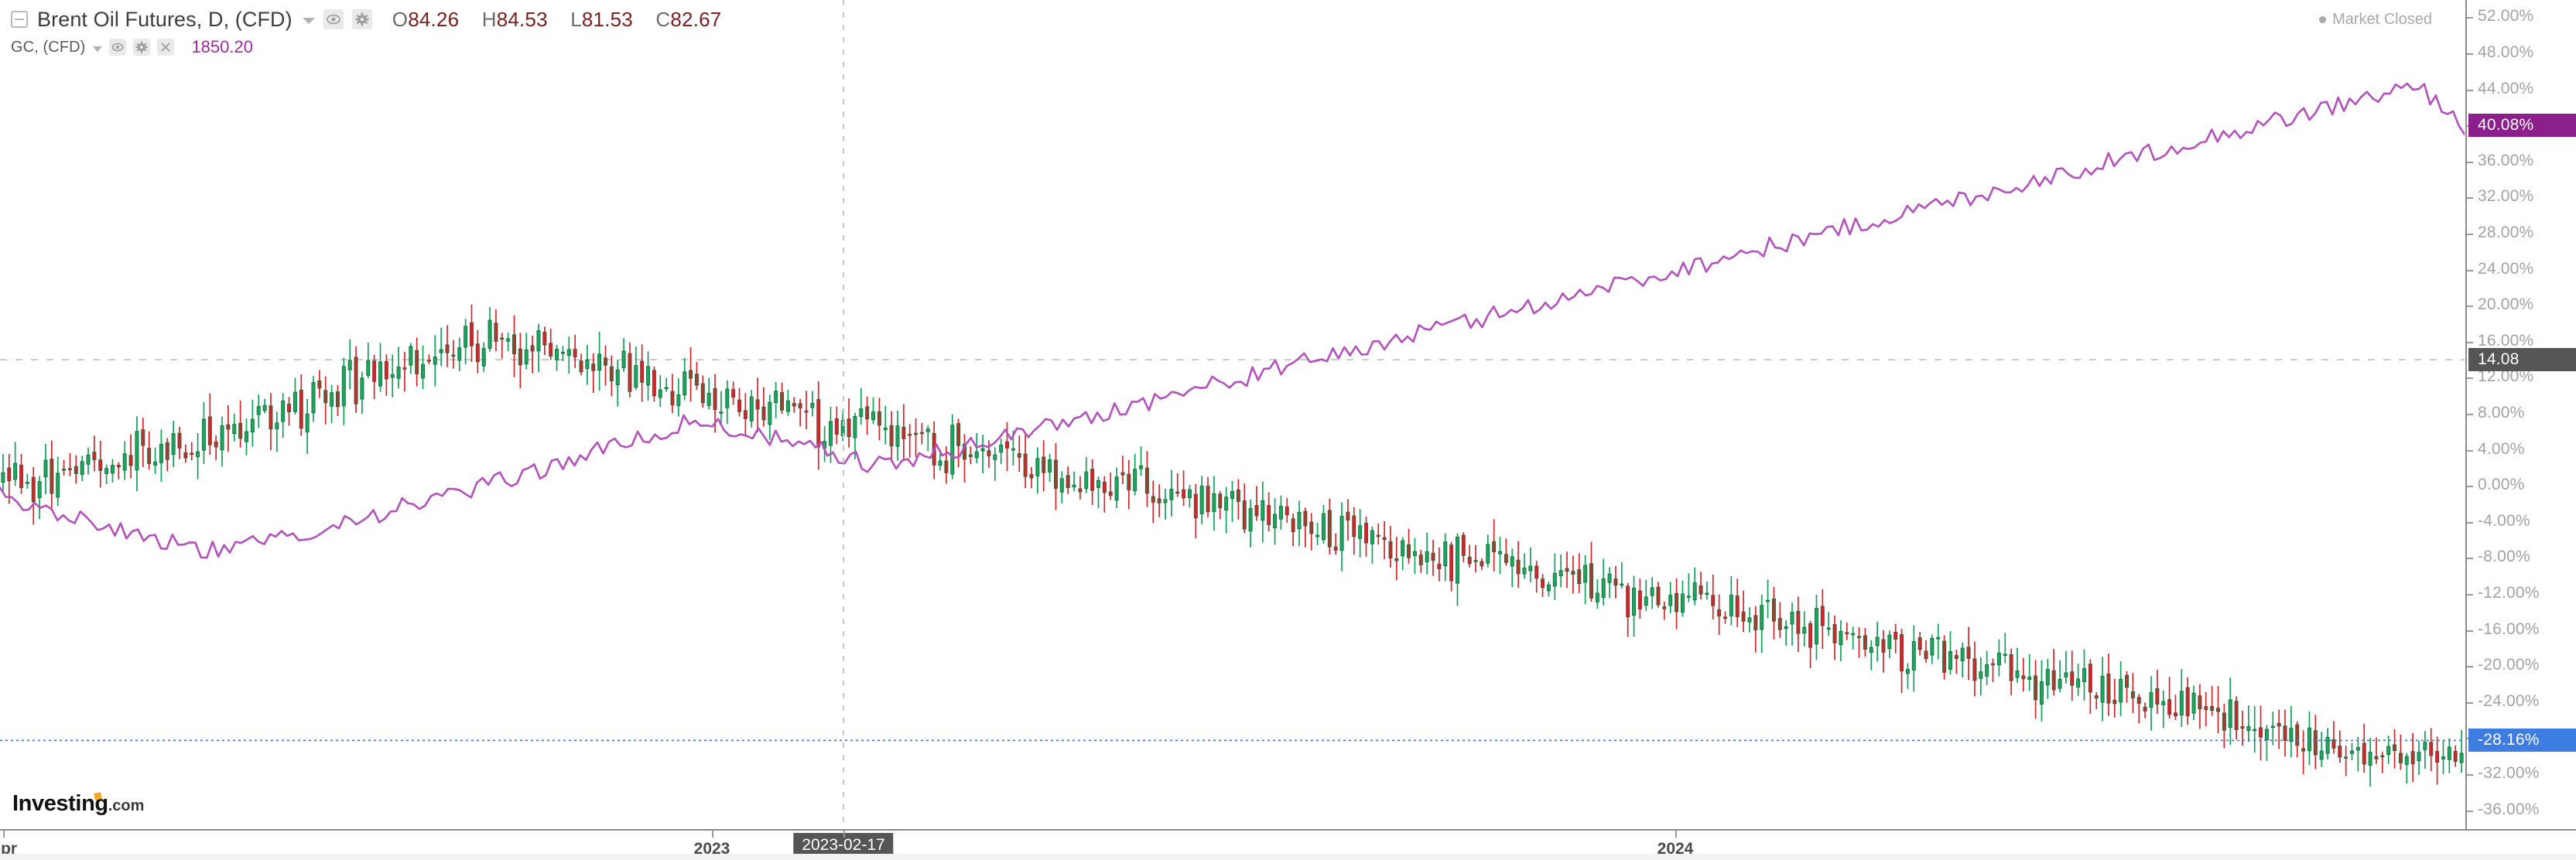 The height and width of the screenshot is (860, 2576). I want to click on ohlc-high: H84.53, so click(515, 19).